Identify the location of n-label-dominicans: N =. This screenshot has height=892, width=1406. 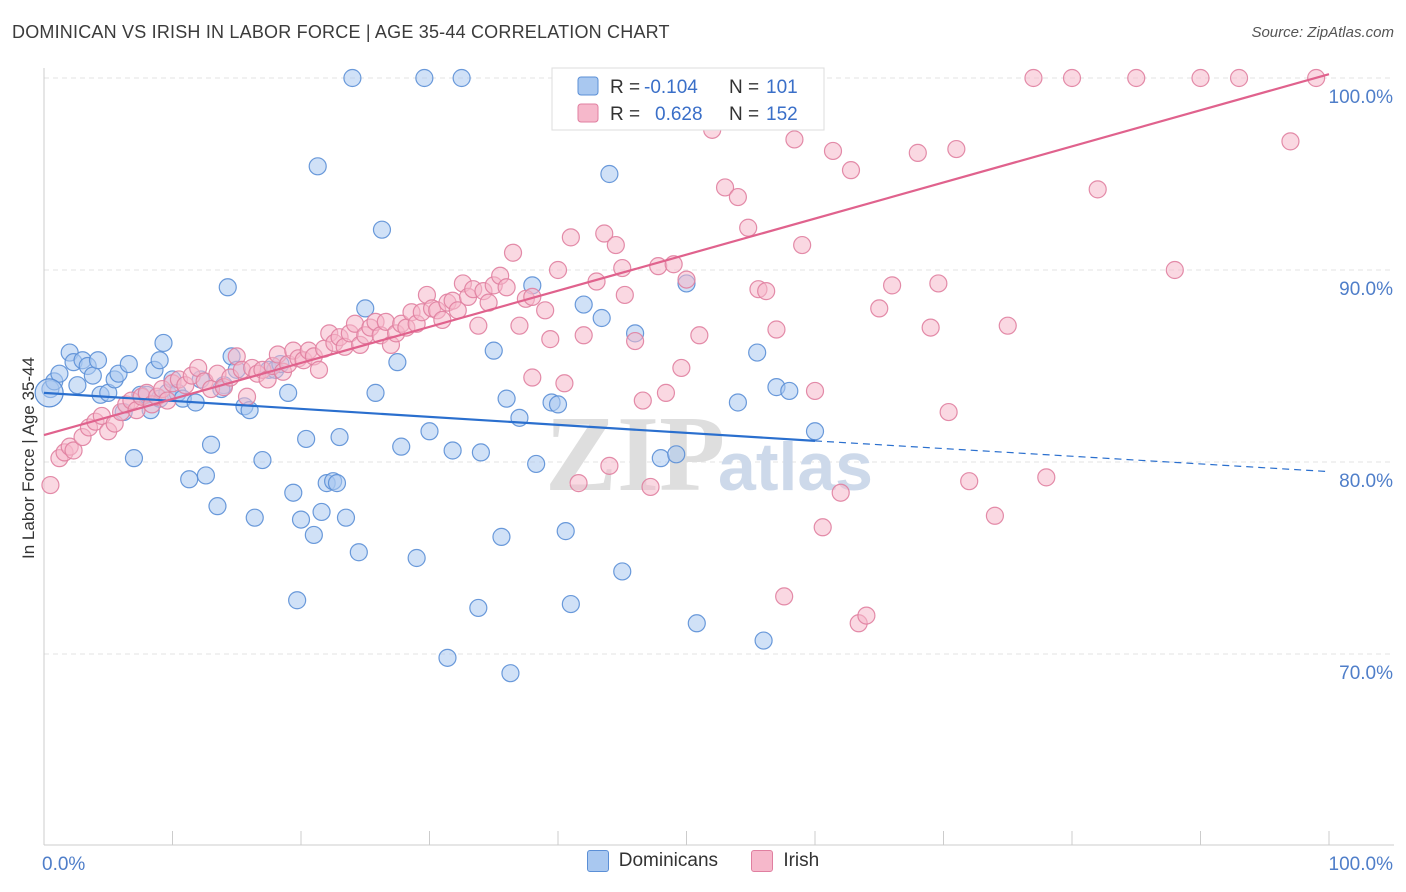
(744, 87).